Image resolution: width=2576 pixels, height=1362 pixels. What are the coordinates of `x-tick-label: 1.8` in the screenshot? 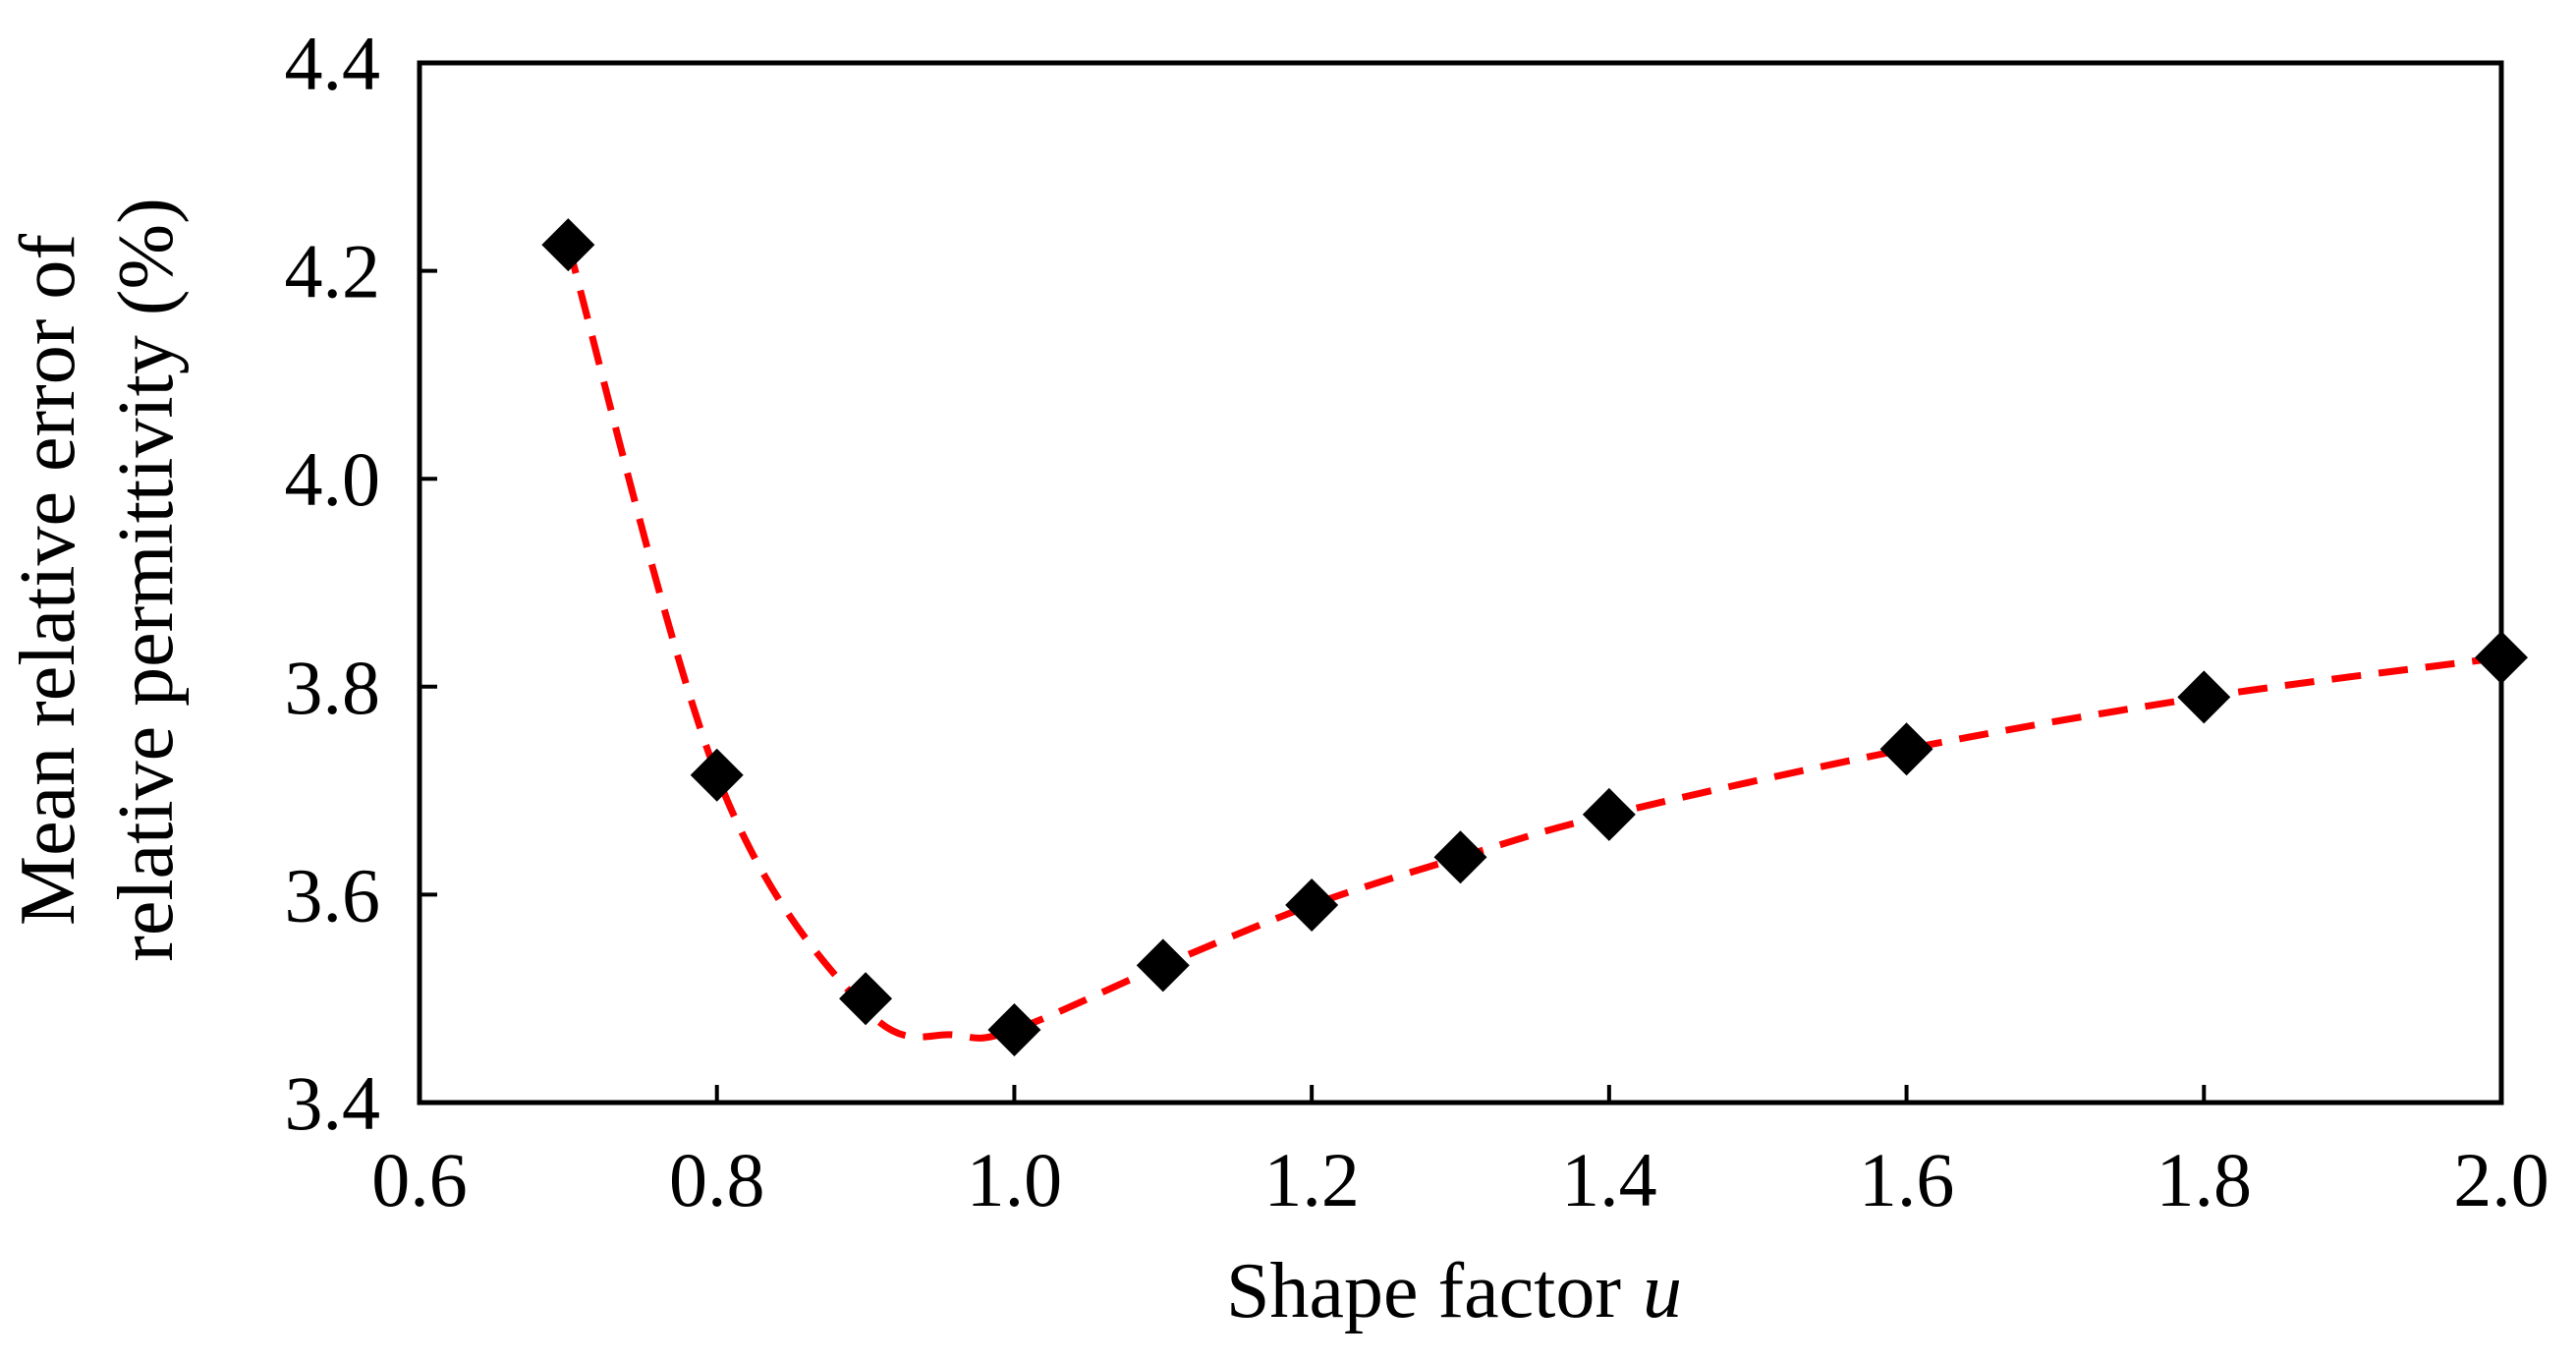 It's located at (2204, 1179).